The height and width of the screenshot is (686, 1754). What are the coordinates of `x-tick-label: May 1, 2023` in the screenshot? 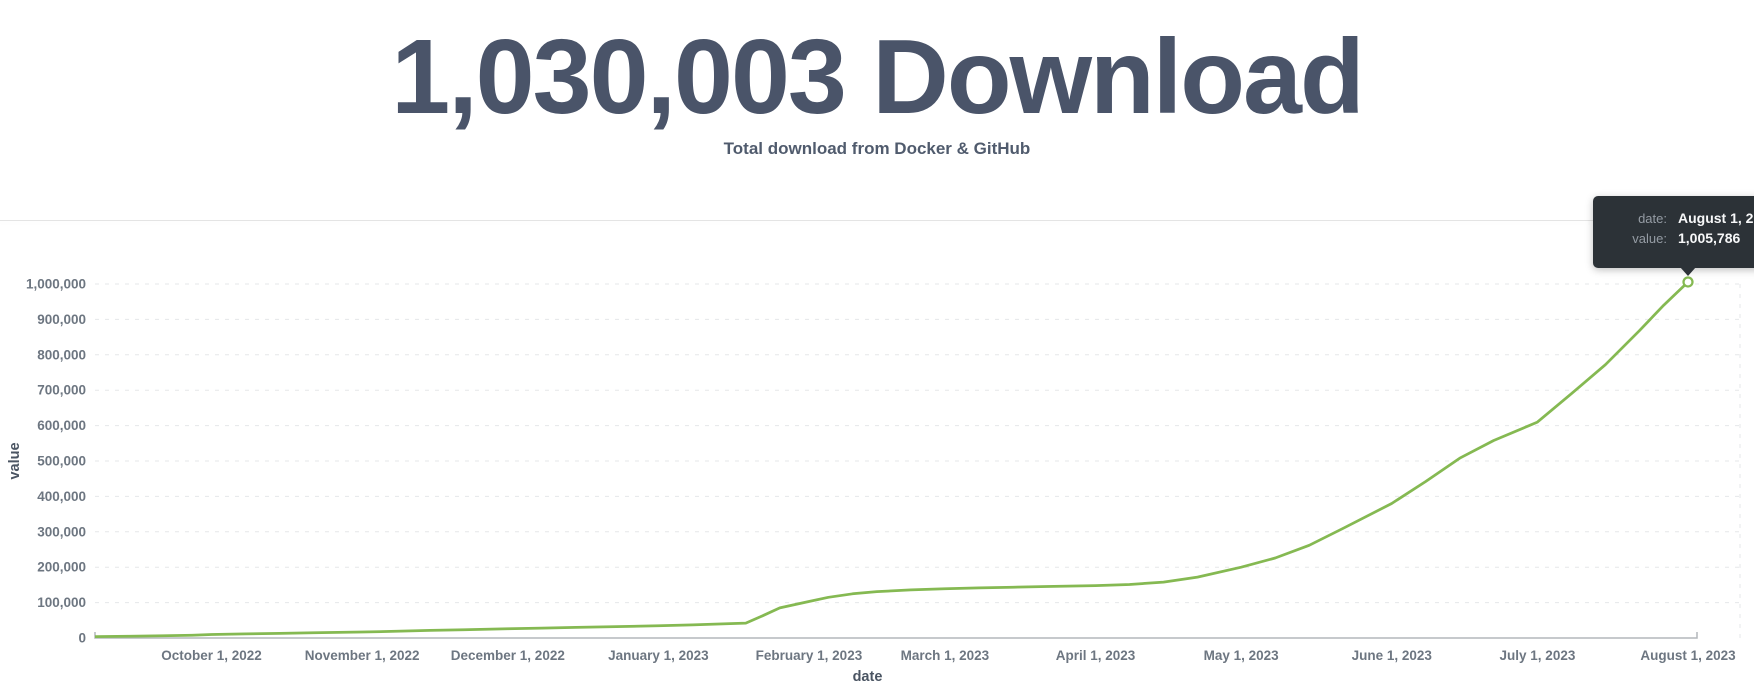 It's located at (1242, 655).